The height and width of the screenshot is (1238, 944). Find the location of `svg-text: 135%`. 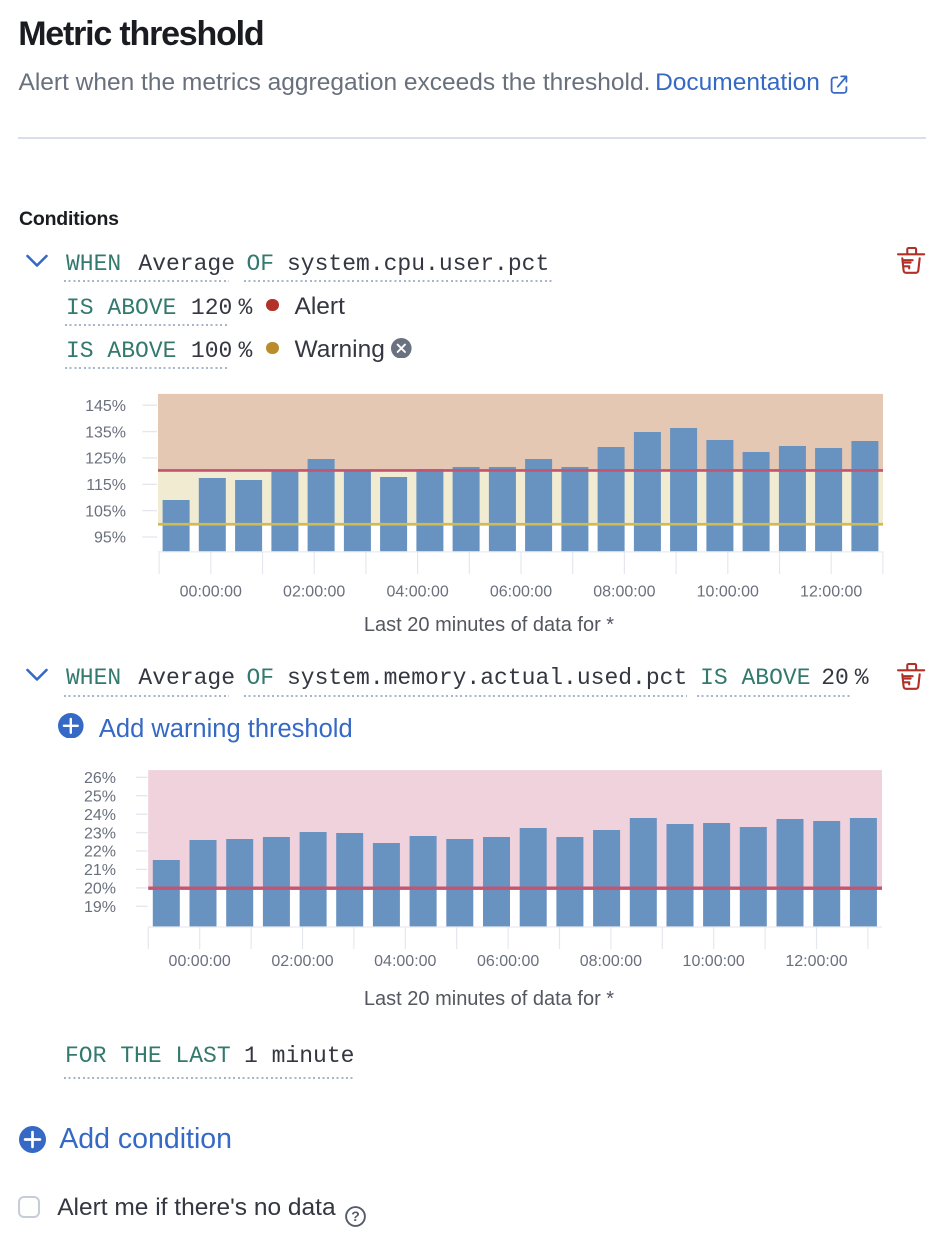

svg-text: 135% is located at coordinates (105, 432).